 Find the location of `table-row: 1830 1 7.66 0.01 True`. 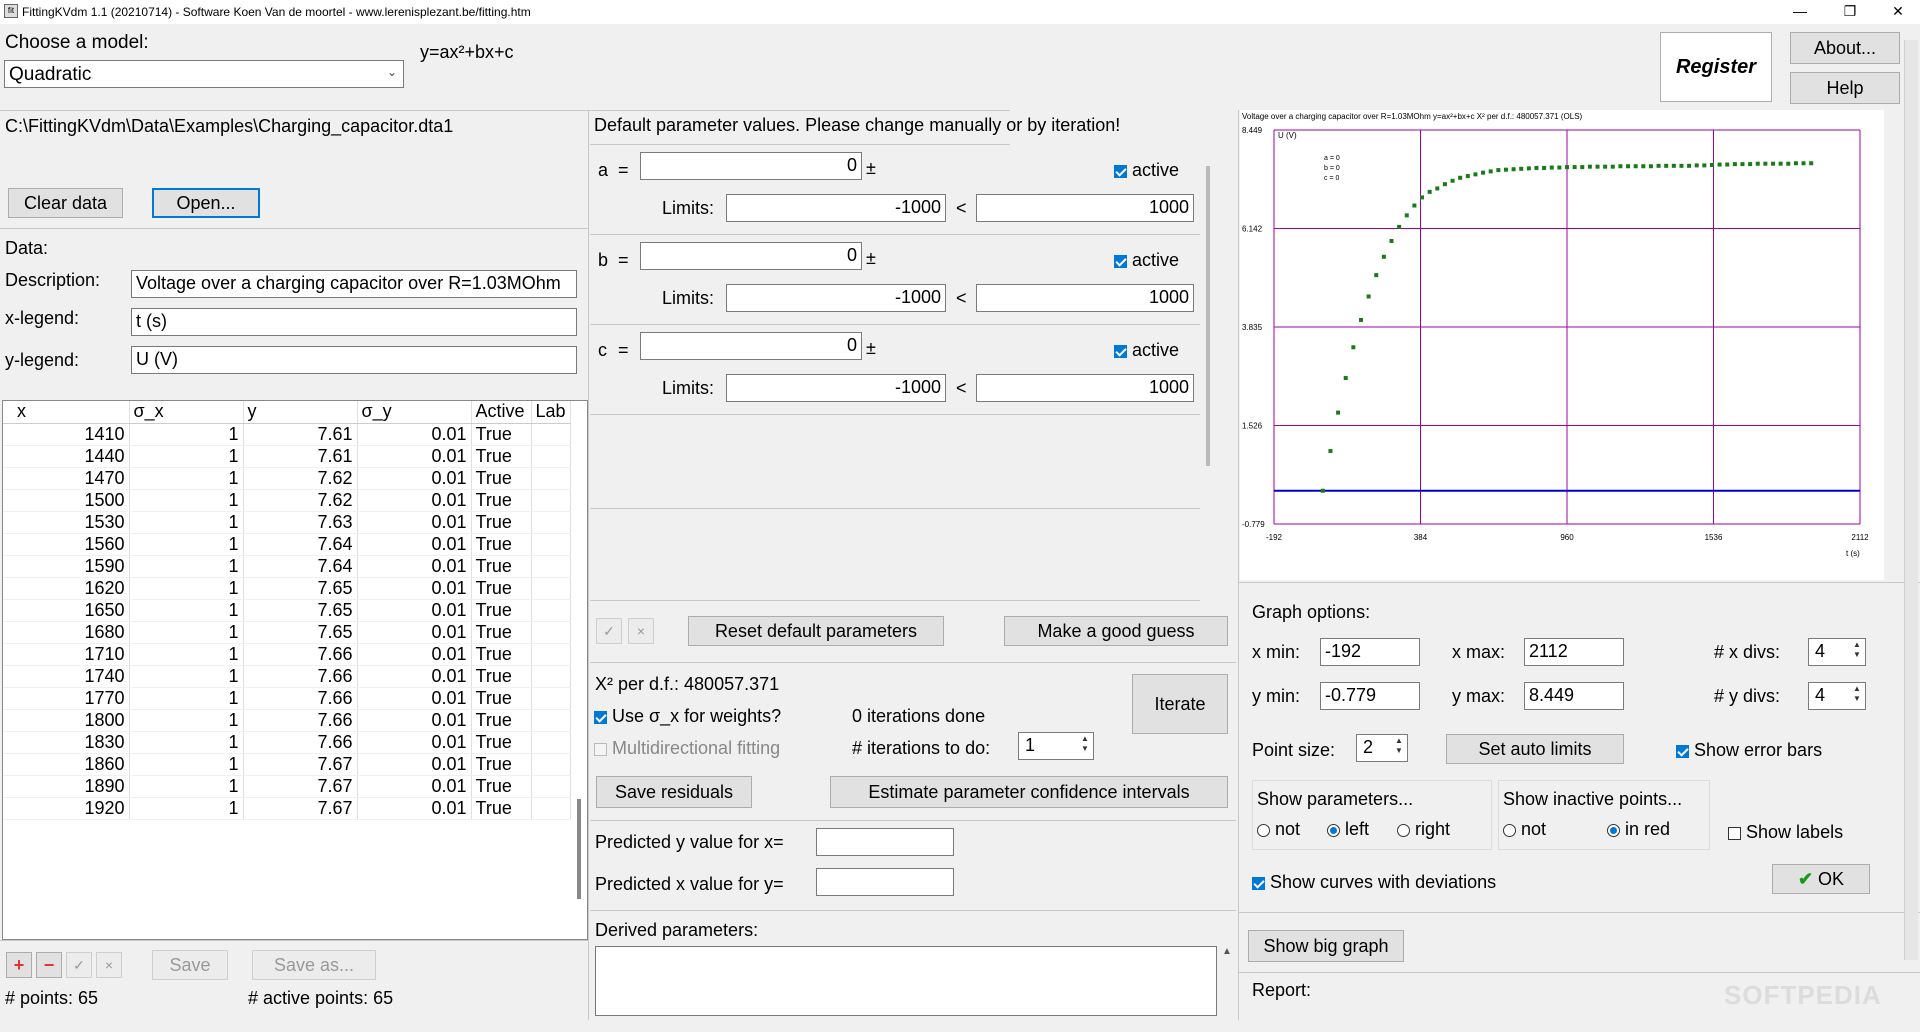

table-row: 1830 1 7.66 0.01 True is located at coordinates (287, 742).